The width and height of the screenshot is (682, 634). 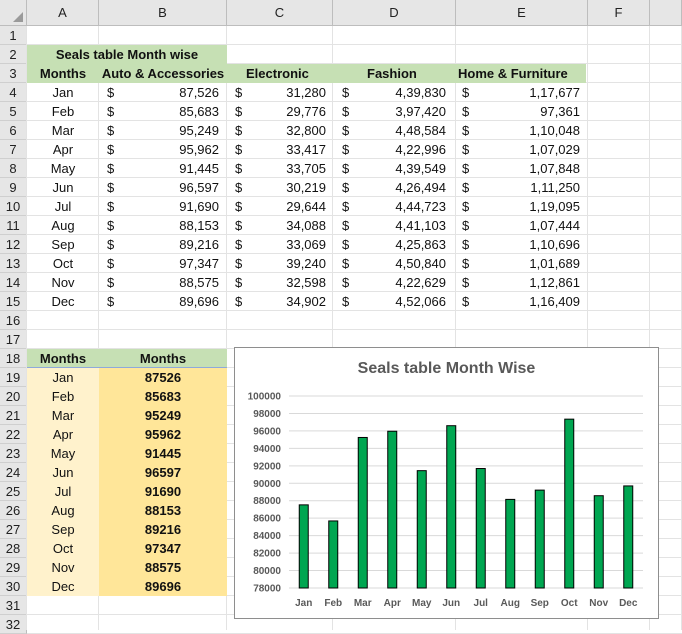 What do you see at coordinates (63, 13) in the screenshot?
I see `column-header-a: A` at bounding box center [63, 13].